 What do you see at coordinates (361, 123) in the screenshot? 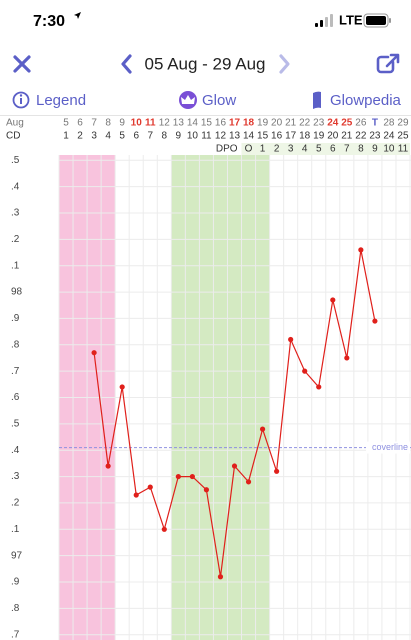
I see `date-label: 26` at bounding box center [361, 123].